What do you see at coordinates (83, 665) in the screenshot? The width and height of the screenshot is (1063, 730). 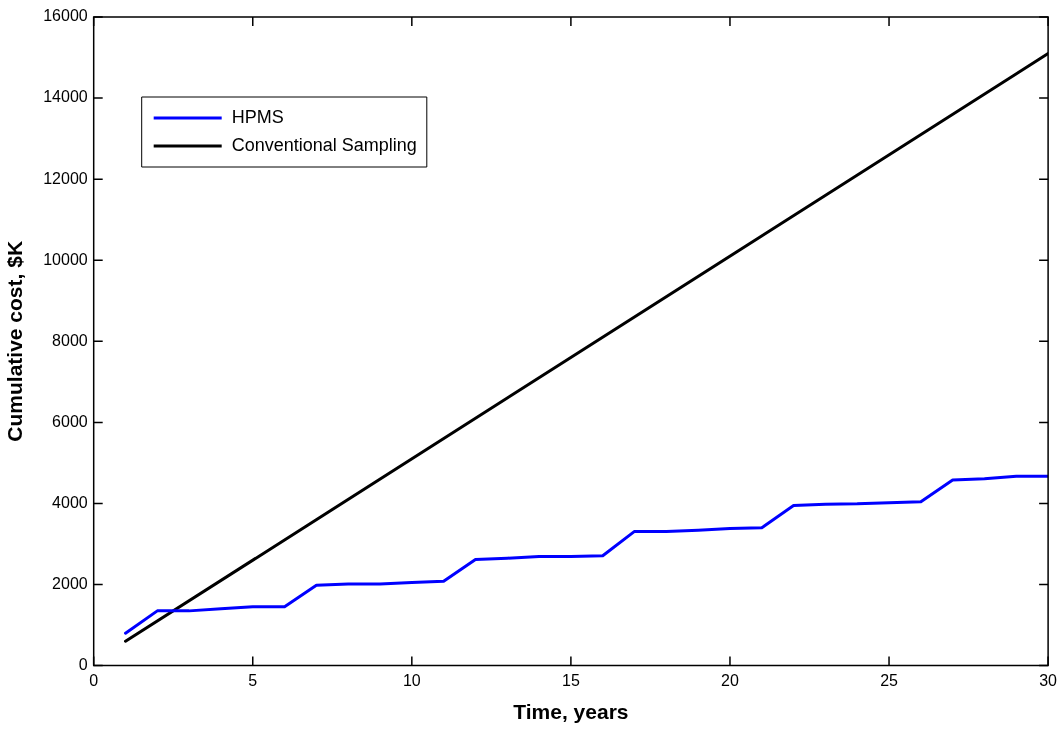 I see `y-tick-label: 0` at bounding box center [83, 665].